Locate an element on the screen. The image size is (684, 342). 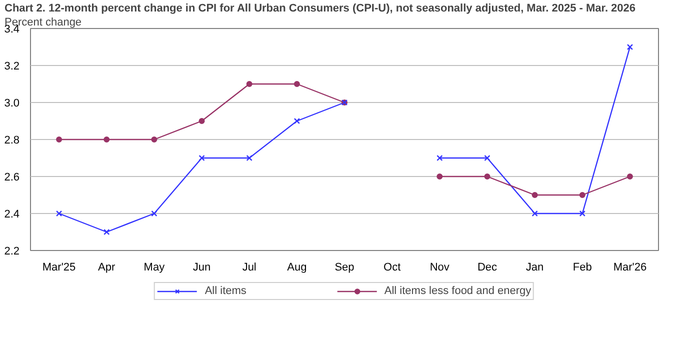
x-tick-label: Jan is located at coordinates (535, 268).